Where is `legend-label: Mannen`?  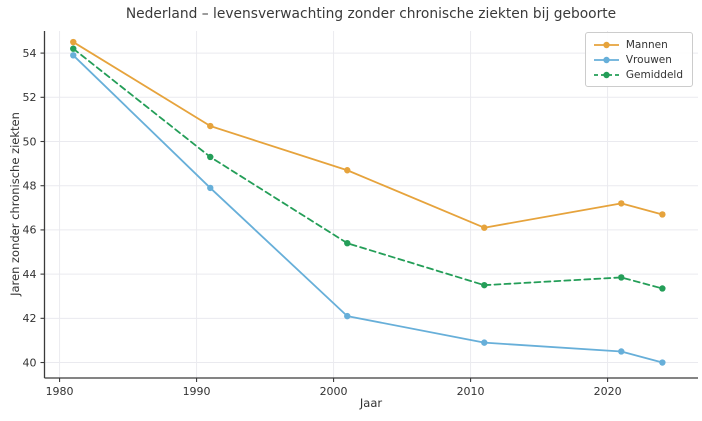 legend-label: Mannen is located at coordinates (646, 44).